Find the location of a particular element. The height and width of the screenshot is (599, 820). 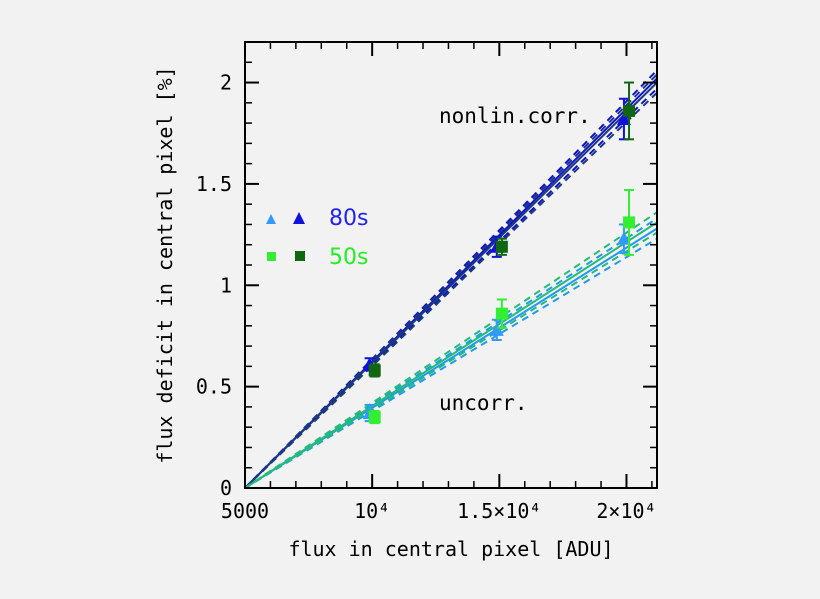

x-tick-label-1: 10⁴ is located at coordinates (372, 511).